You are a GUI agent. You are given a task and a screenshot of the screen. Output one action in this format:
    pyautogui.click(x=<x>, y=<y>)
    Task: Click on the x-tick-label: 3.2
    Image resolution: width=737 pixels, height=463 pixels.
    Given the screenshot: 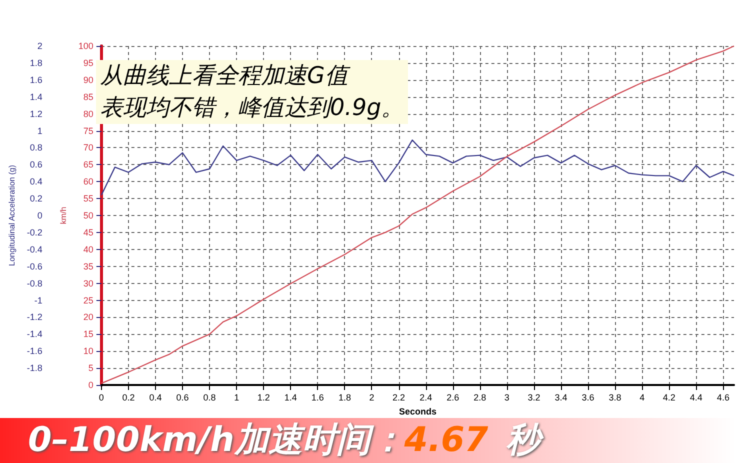 What is the action you would take?
    pyautogui.click(x=534, y=397)
    